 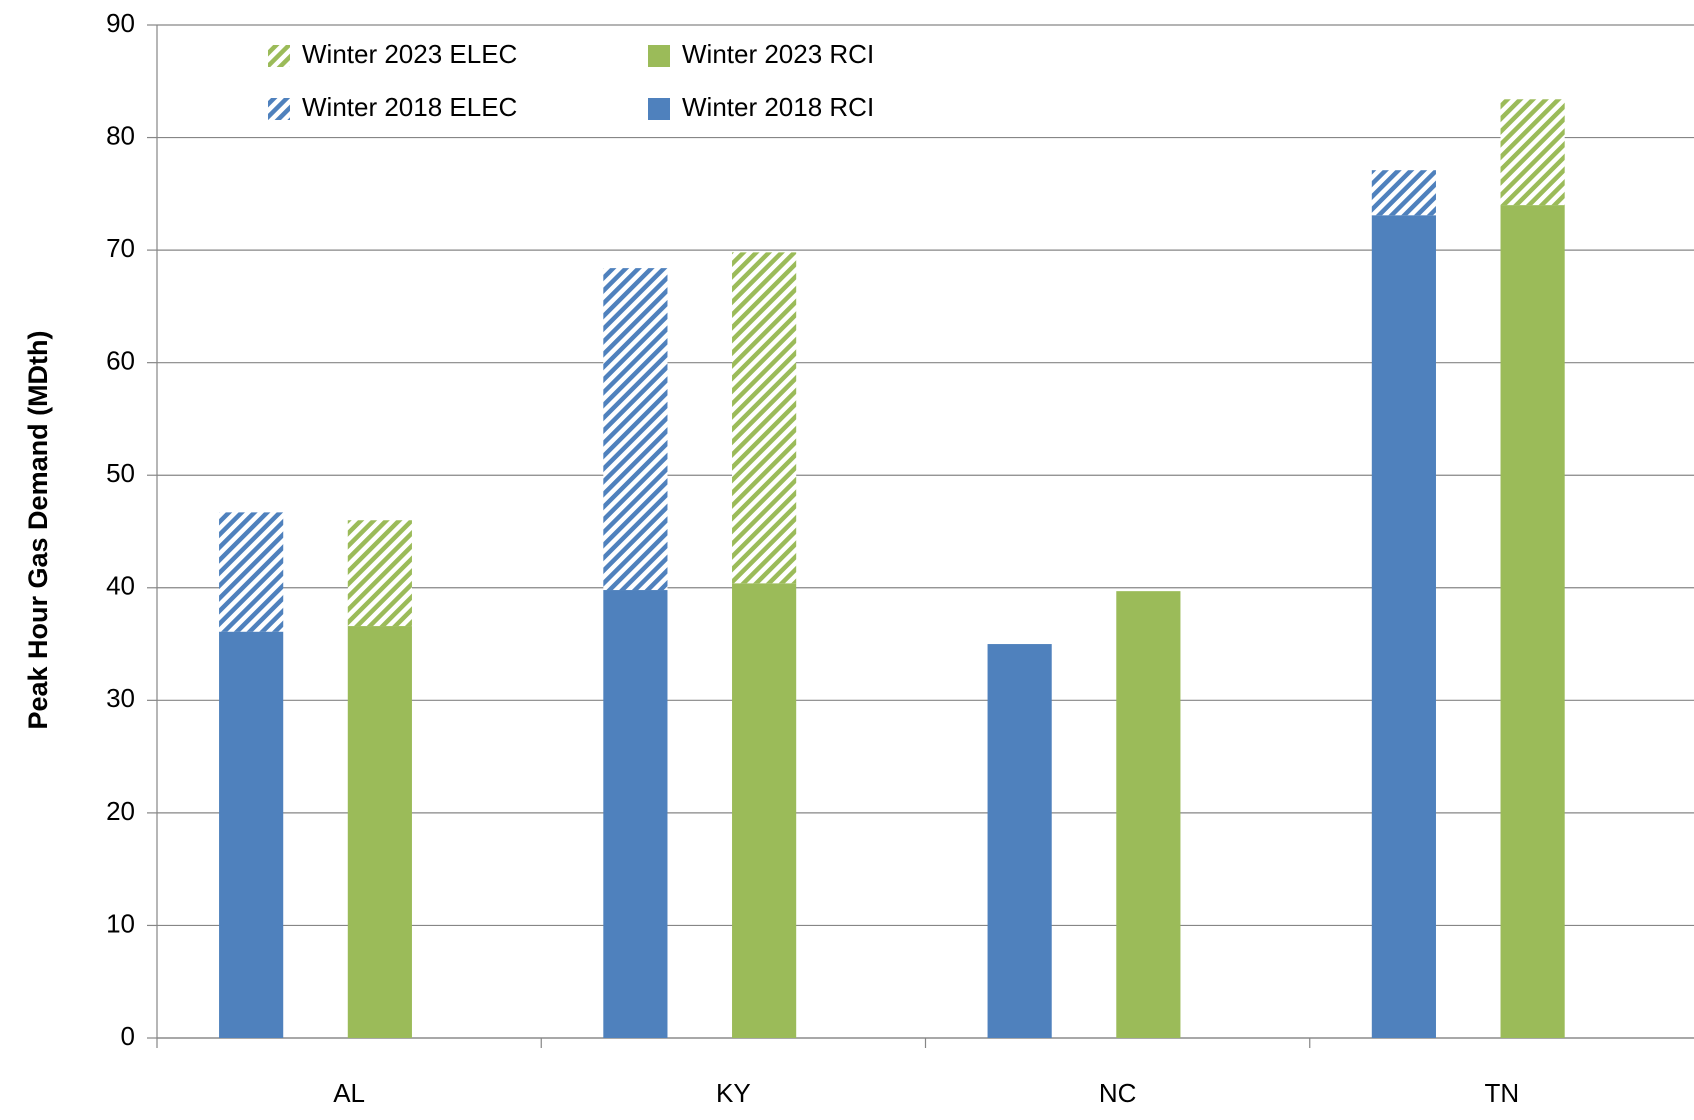 What do you see at coordinates (120, 811) in the screenshot?
I see `y-tick-label: 20` at bounding box center [120, 811].